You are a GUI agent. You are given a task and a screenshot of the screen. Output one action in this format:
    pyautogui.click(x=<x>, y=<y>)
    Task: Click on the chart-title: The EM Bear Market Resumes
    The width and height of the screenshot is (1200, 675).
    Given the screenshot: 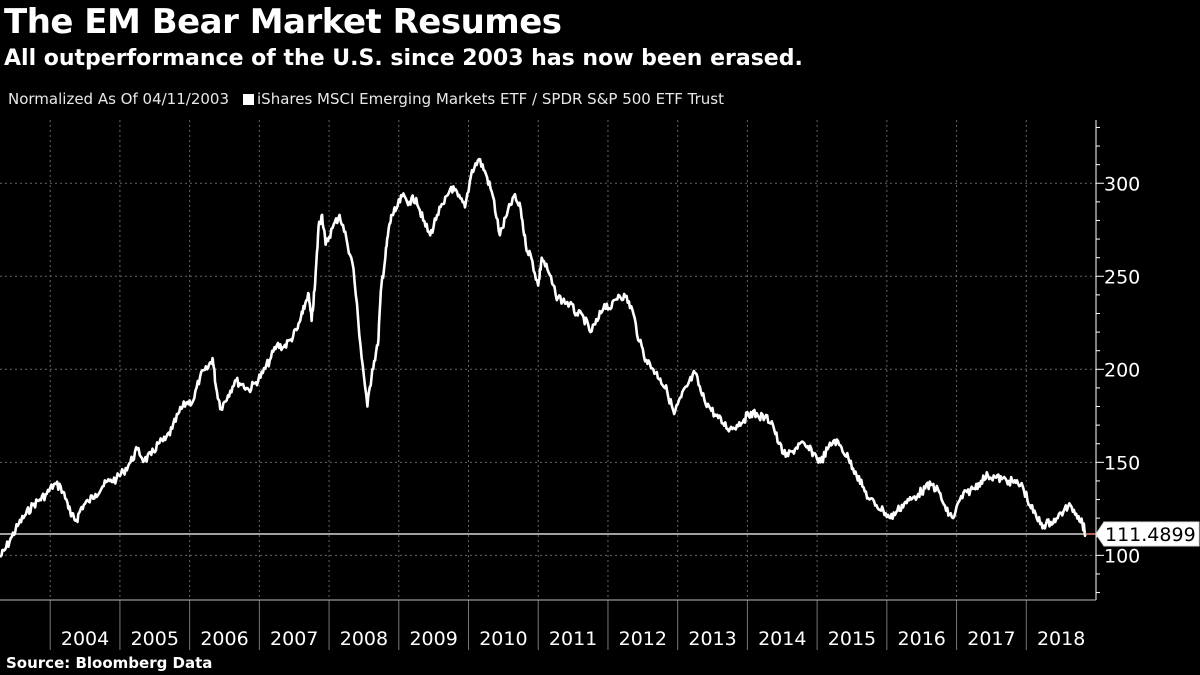 What is the action you would take?
    pyautogui.click(x=283, y=22)
    